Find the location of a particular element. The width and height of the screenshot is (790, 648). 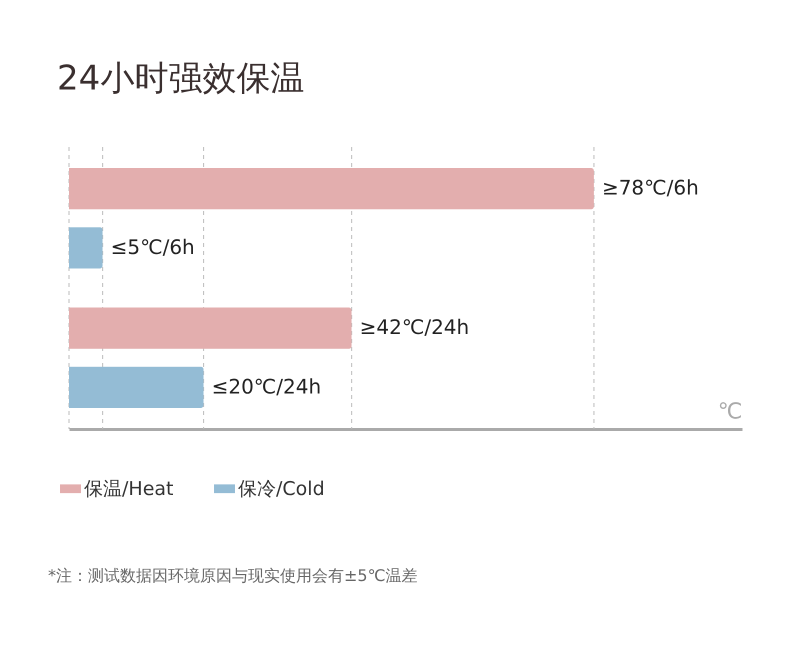

data-label: ≥42℃/24h is located at coordinates (415, 327).